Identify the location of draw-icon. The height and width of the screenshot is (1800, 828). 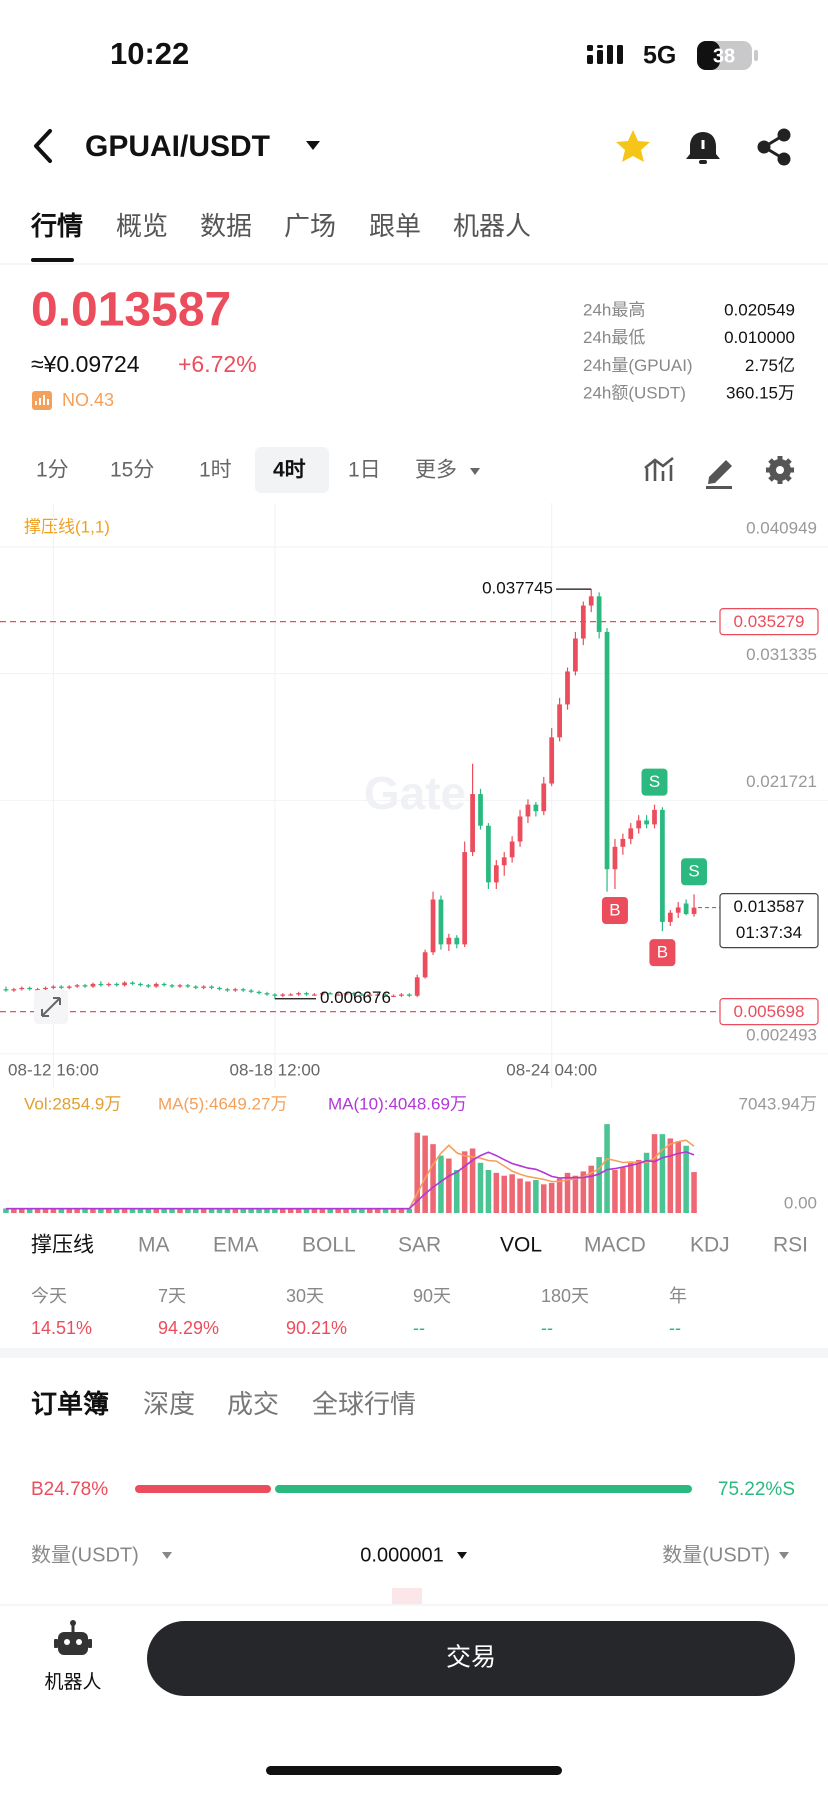
(719, 474).